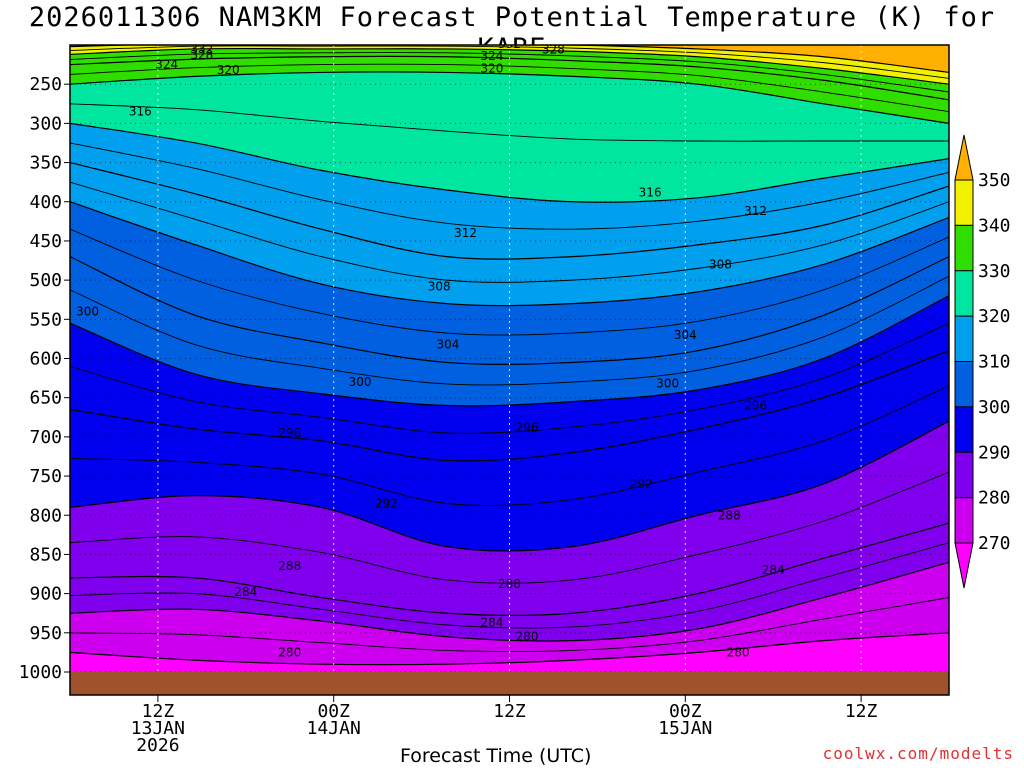 The height and width of the screenshot is (768, 1024). I want to click on contour-label: 308, so click(720, 264).